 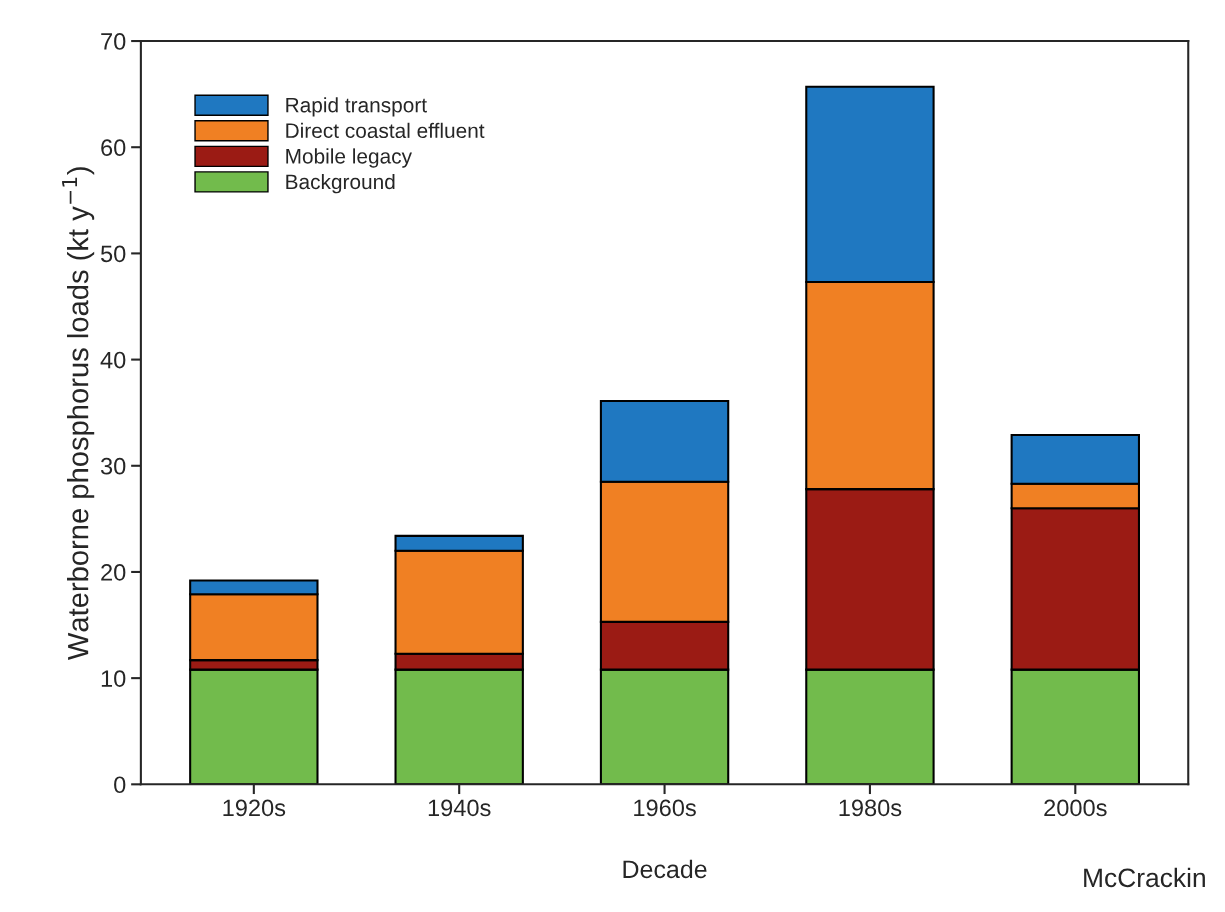 What do you see at coordinates (1144, 877) in the screenshot?
I see `text: McCrackin` at bounding box center [1144, 877].